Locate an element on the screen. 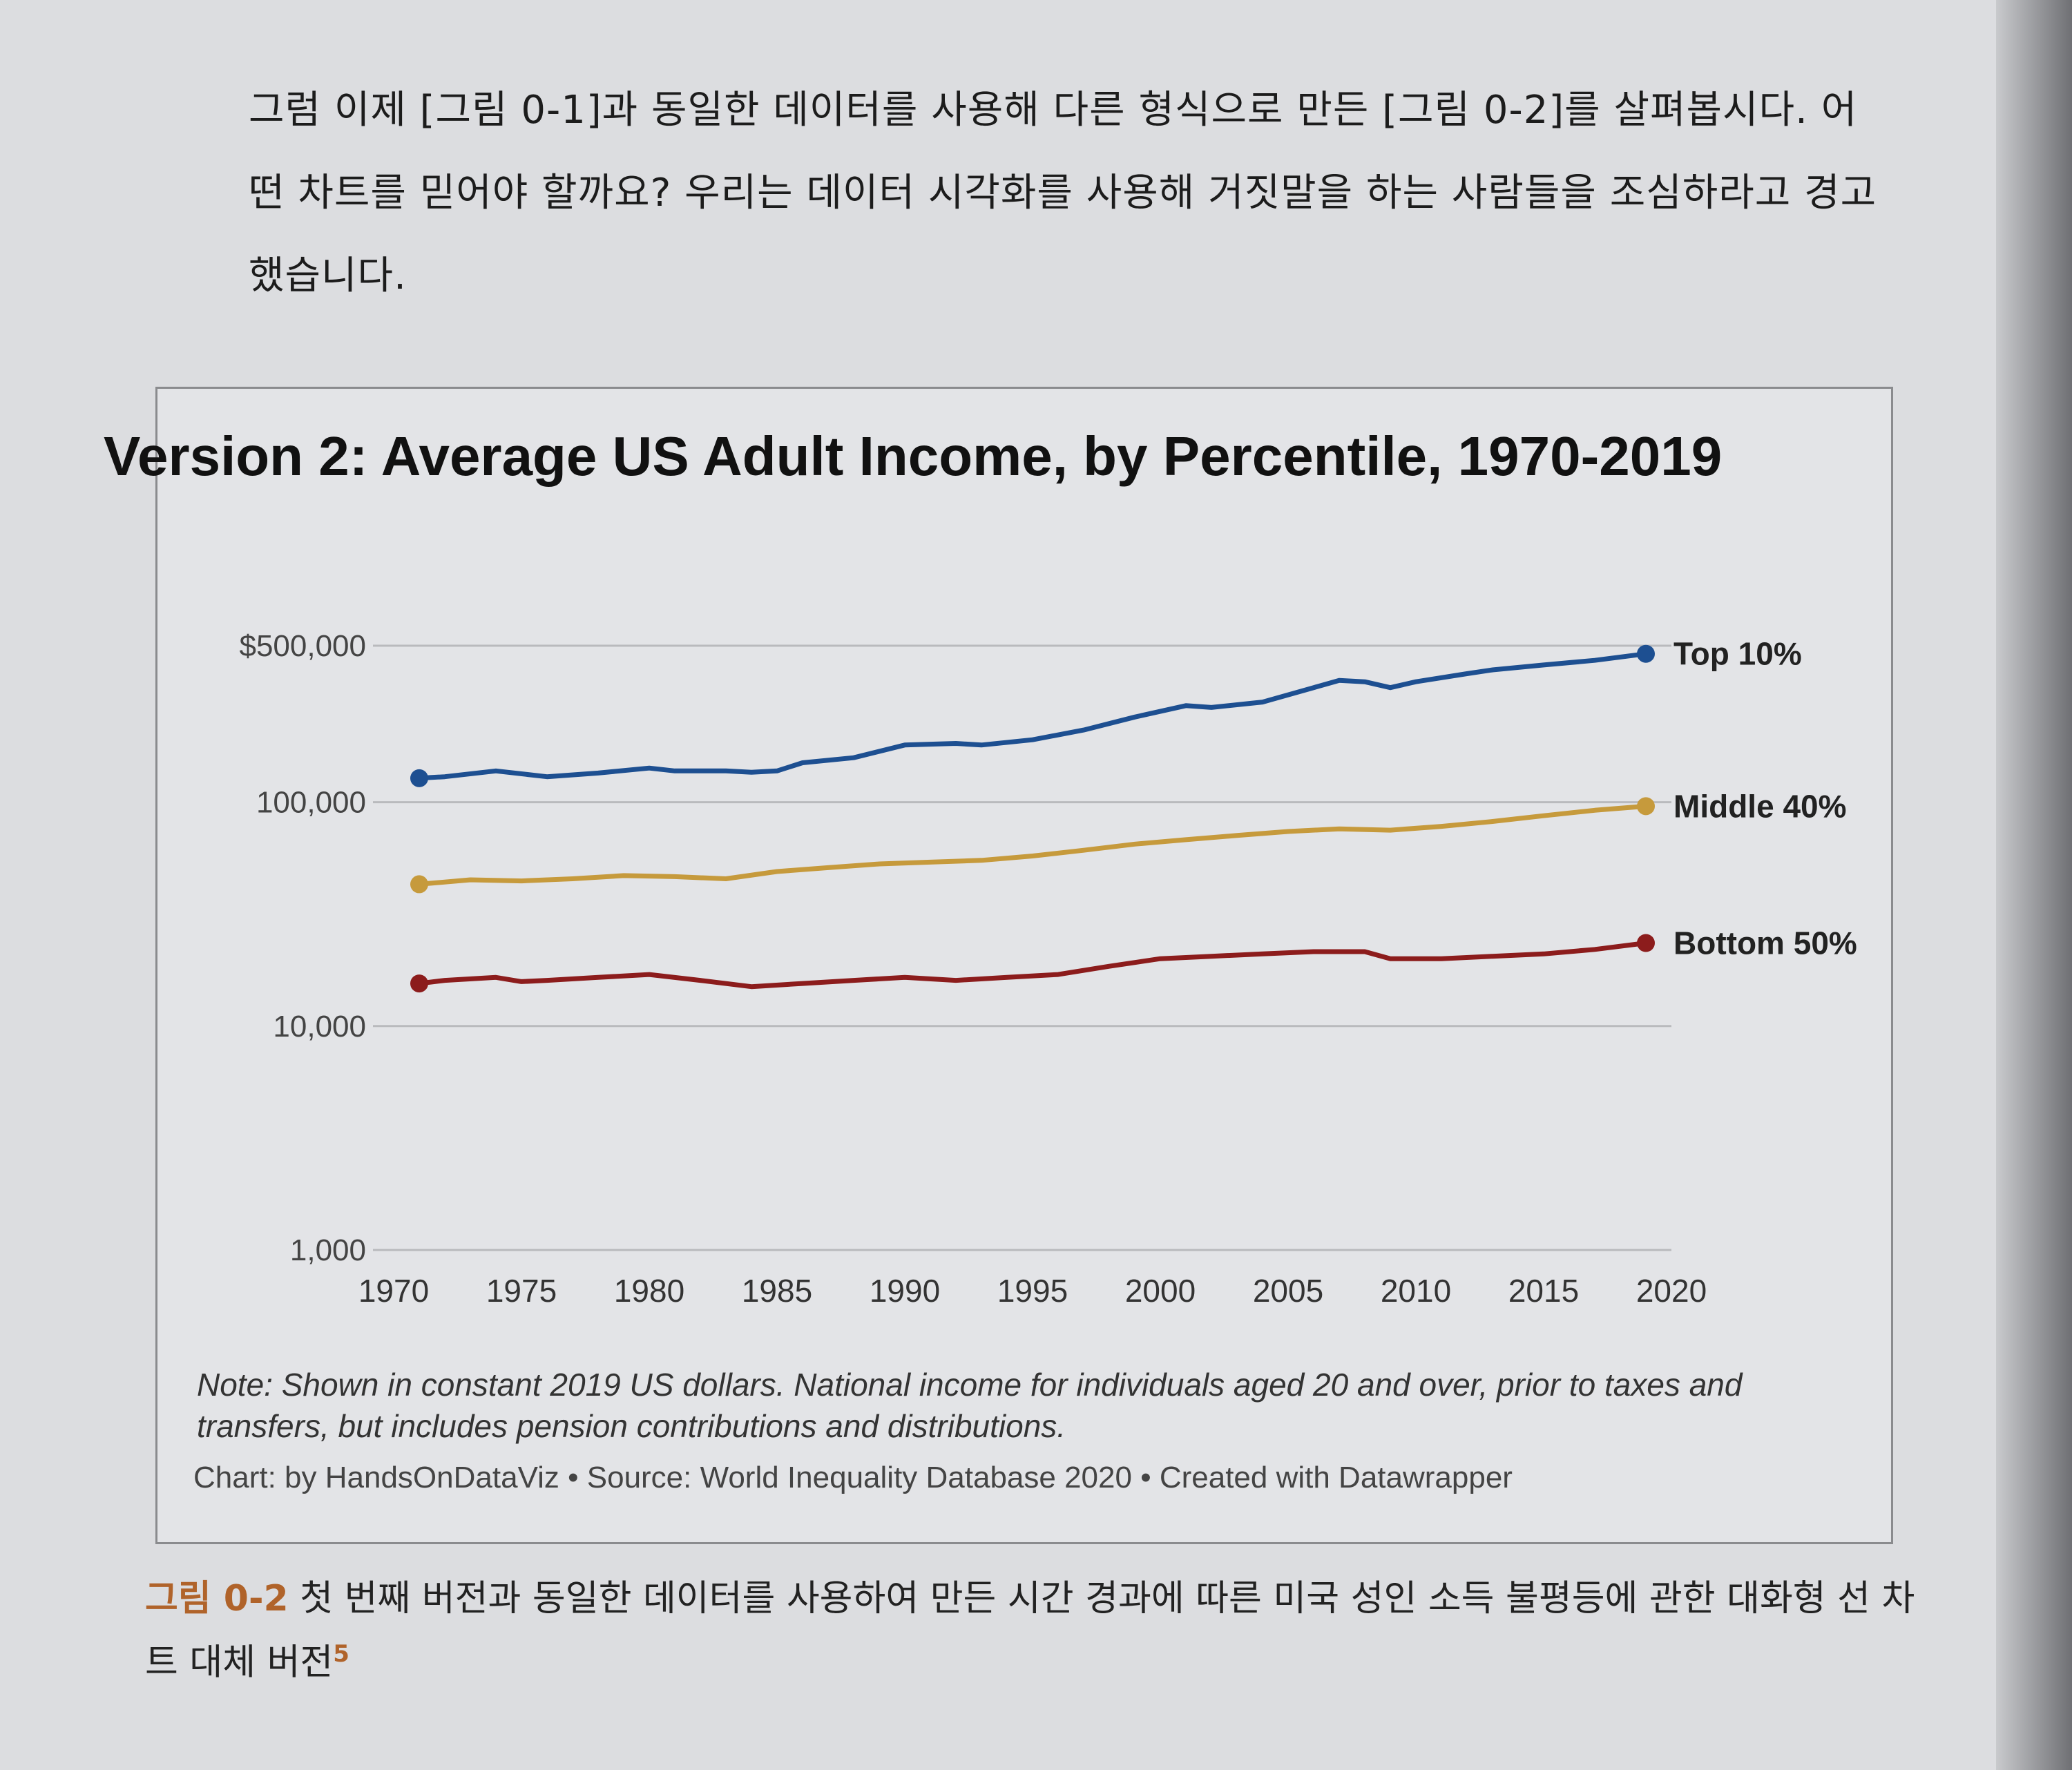  series-layer is located at coordinates (1032, 819).